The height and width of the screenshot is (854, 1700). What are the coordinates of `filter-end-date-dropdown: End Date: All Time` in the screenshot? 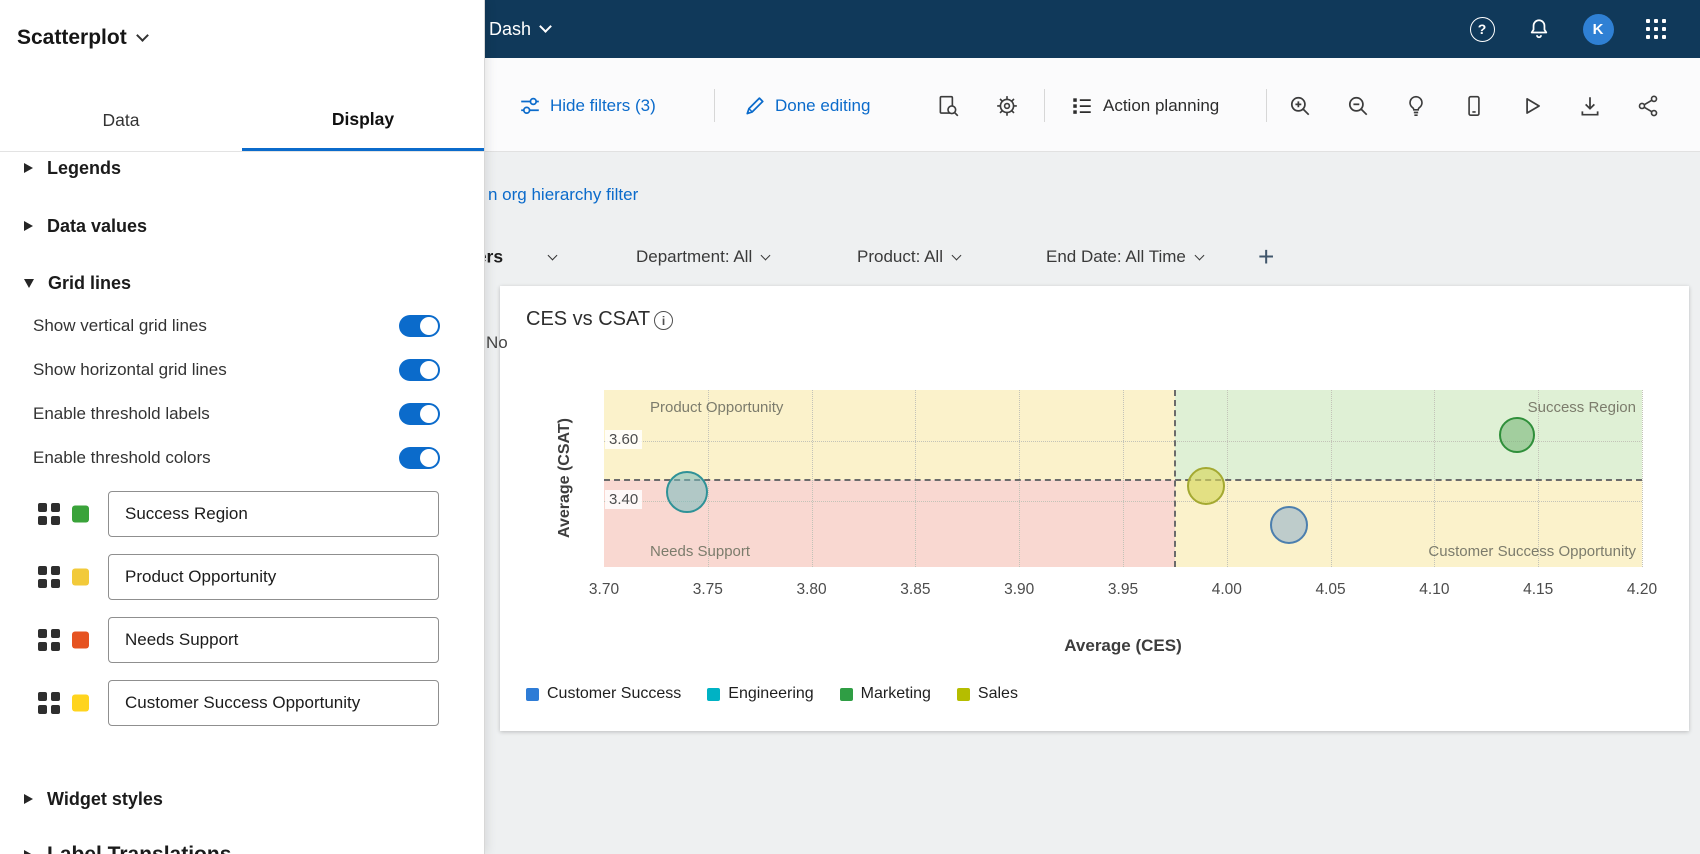 It's located at (1125, 257).